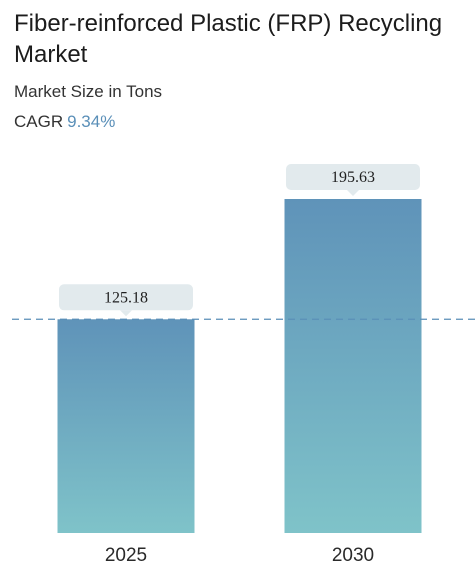  I want to click on data-label-text: 125.18, so click(126, 297).